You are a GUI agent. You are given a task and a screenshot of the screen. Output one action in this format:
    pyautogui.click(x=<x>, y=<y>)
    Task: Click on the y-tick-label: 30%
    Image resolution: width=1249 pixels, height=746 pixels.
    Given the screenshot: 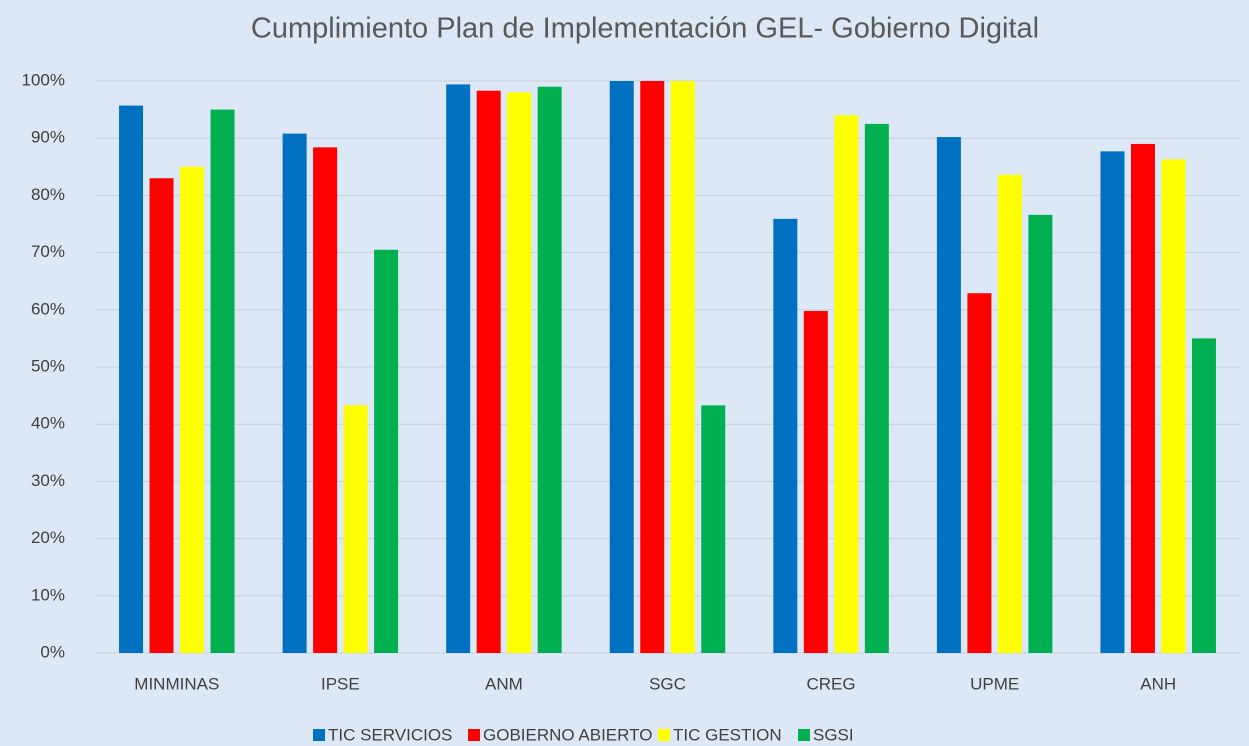 What is the action you would take?
    pyautogui.click(x=48, y=480)
    